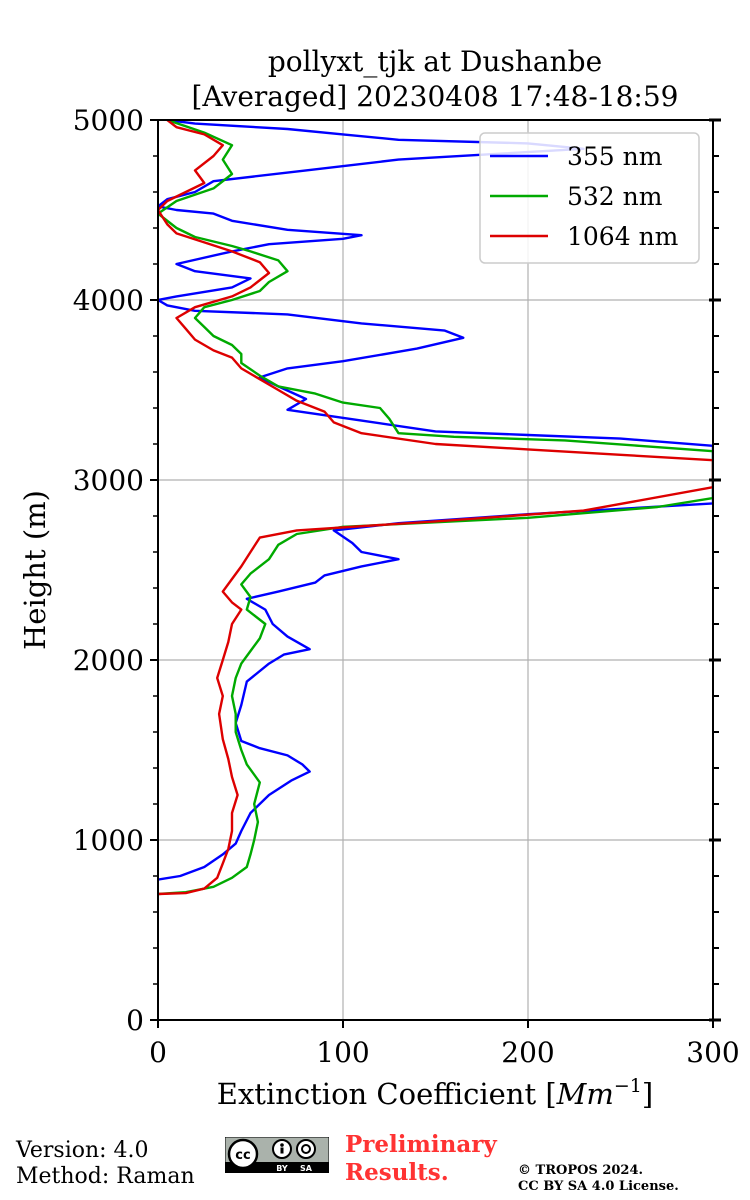 The width and height of the screenshot is (750, 1200). Describe the element at coordinates (712, 1052) in the screenshot. I see `x-tick-label: 300` at that location.